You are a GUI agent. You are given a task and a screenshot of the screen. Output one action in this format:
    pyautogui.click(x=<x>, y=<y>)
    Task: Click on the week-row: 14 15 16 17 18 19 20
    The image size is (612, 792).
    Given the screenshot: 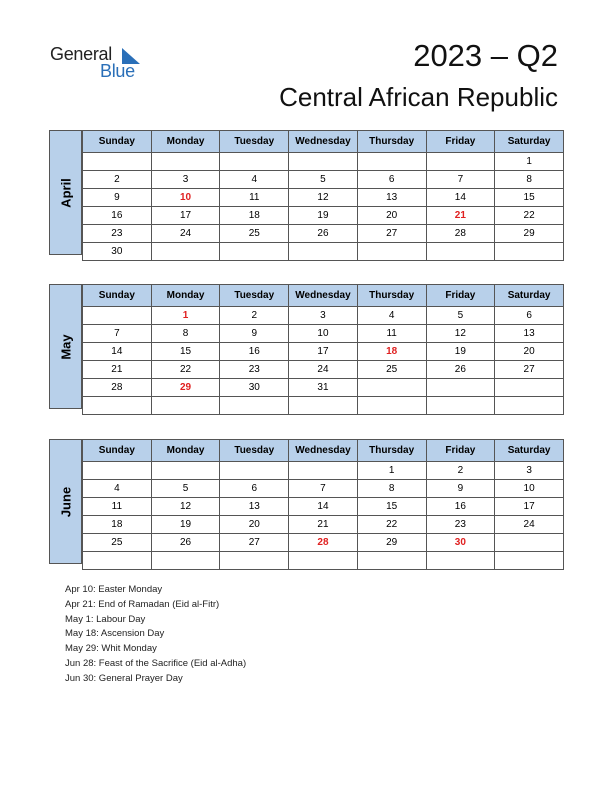 What is the action you would take?
    pyautogui.click(x=323, y=351)
    